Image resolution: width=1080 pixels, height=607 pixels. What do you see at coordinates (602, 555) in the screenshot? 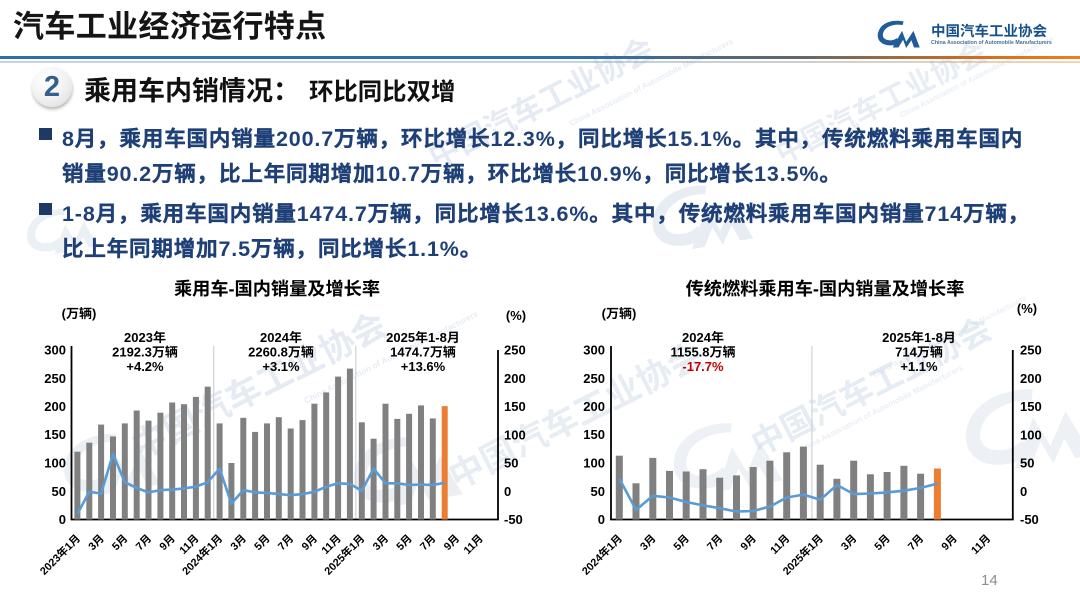
I see `svg-text: 2024年1月` at bounding box center [602, 555].